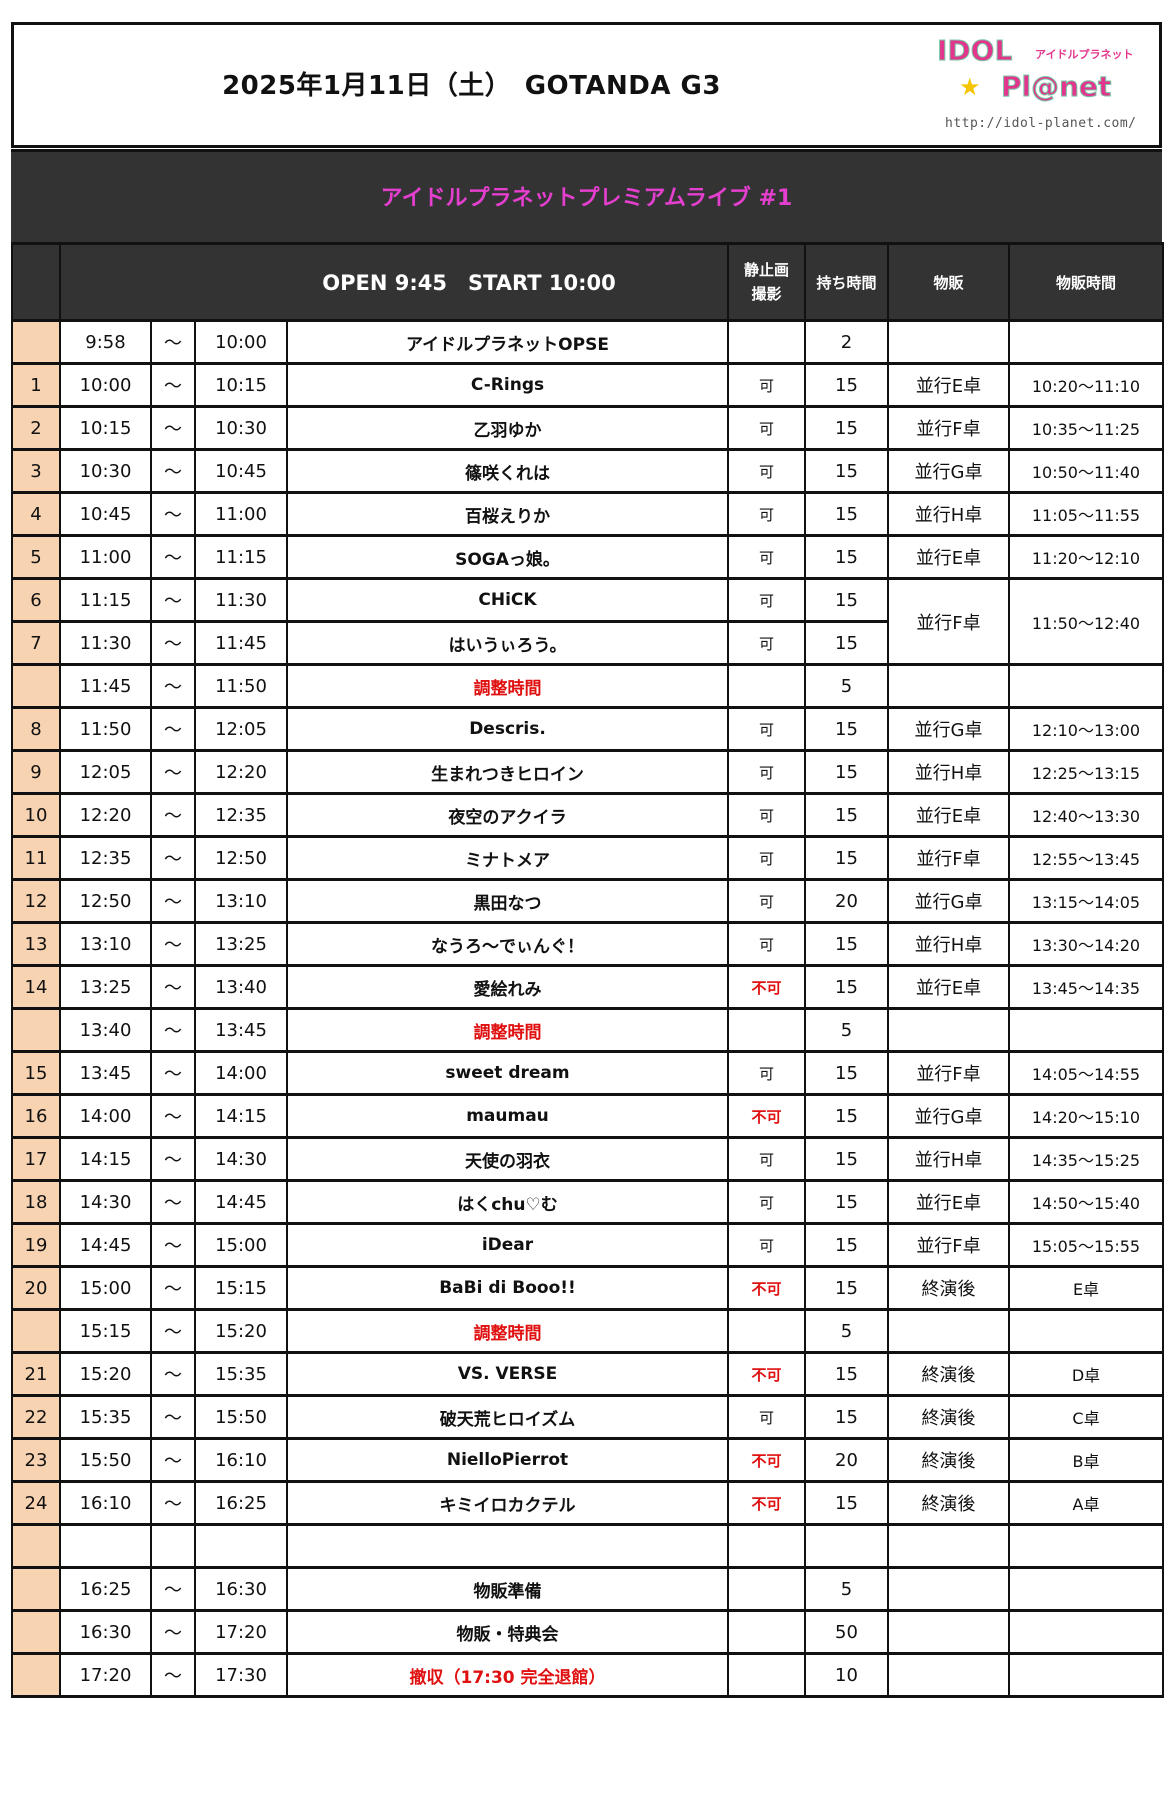 This screenshot has width=1173, height=1814. What do you see at coordinates (587, 729) in the screenshot?
I see `table-row: 8 11:50 ～ 12:05 Descris. 可 15 並行G卓 12:10～13:00` at bounding box center [587, 729].